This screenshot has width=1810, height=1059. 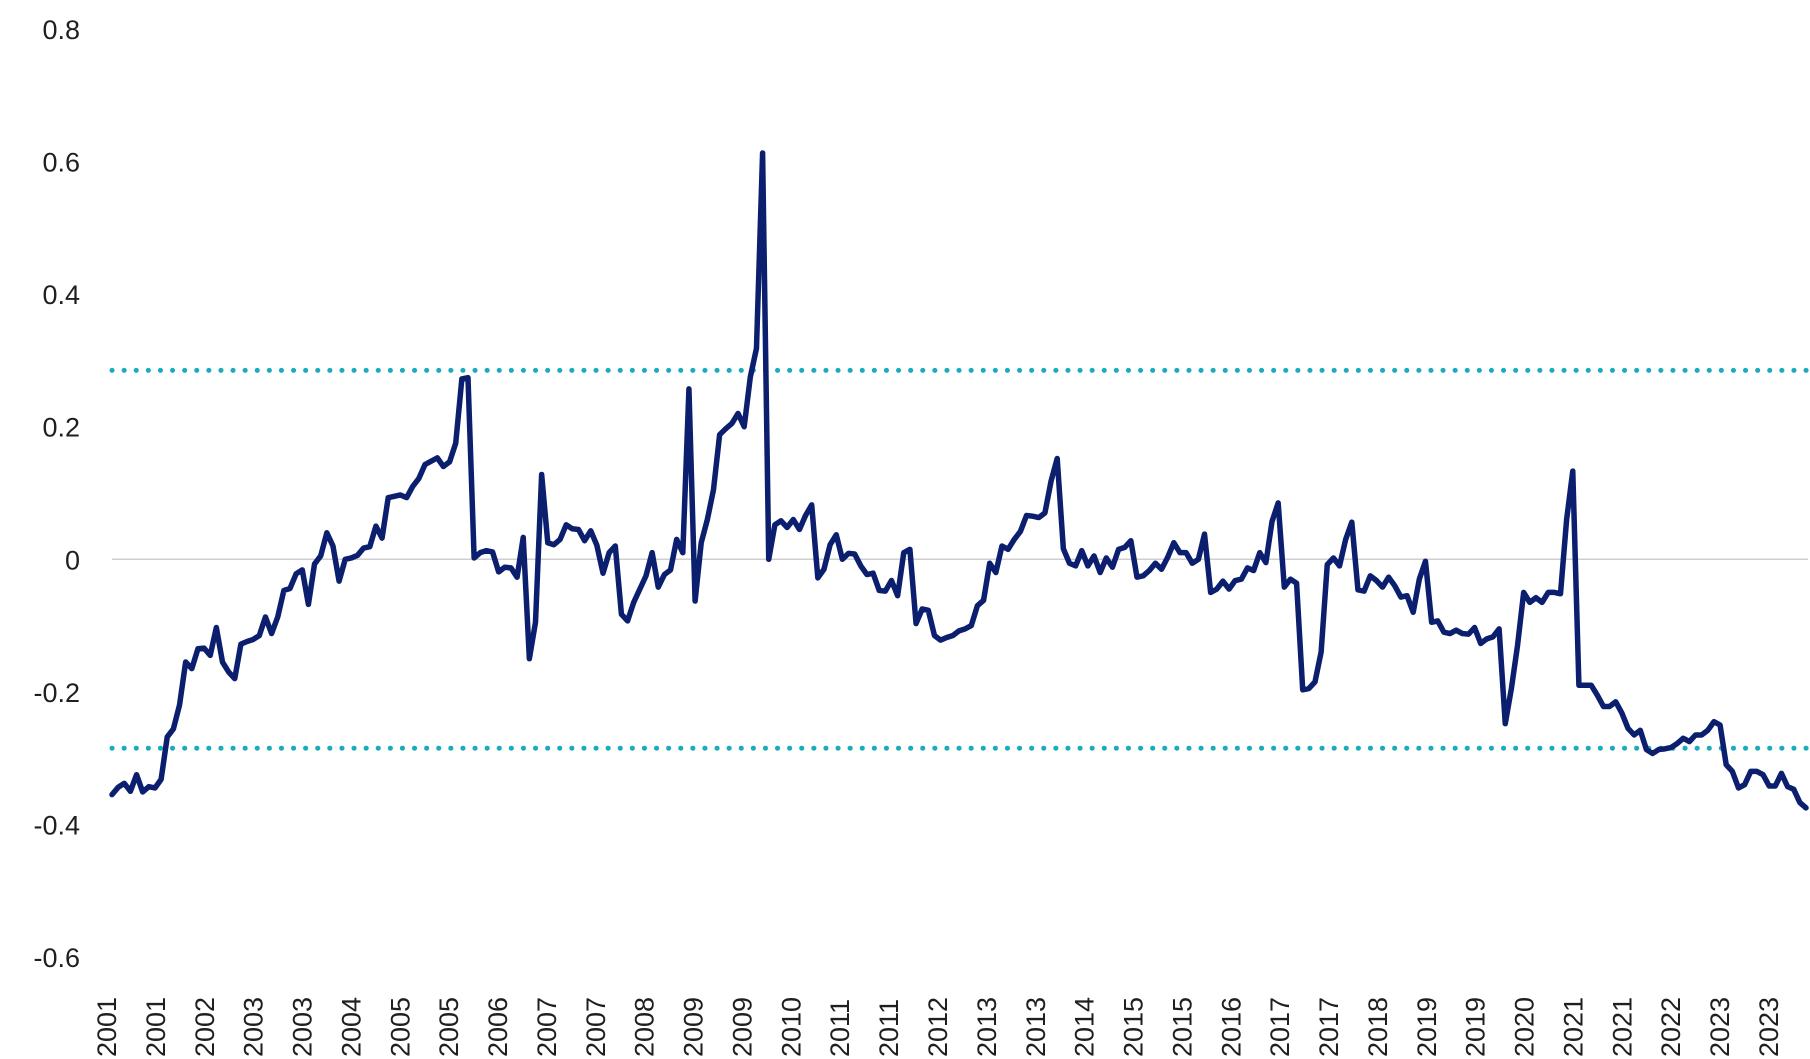 What do you see at coordinates (56, 825) in the screenshot?
I see `y-tick-label: -0.4` at bounding box center [56, 825].